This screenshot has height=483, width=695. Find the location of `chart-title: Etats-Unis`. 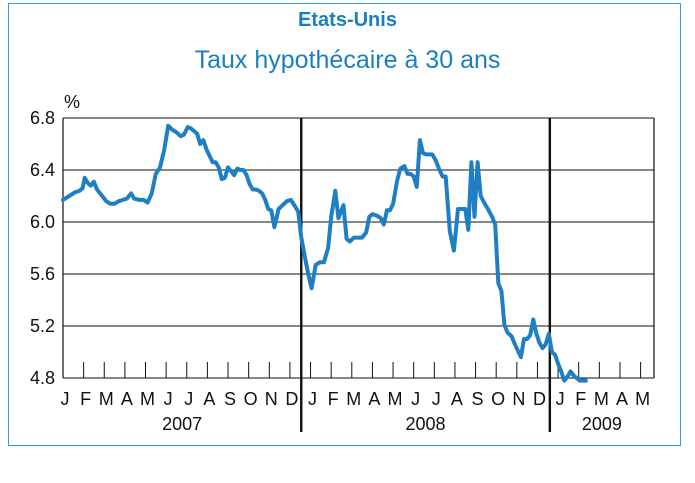

chart-title: Etats-Unis is located at coordinates (347, 20).